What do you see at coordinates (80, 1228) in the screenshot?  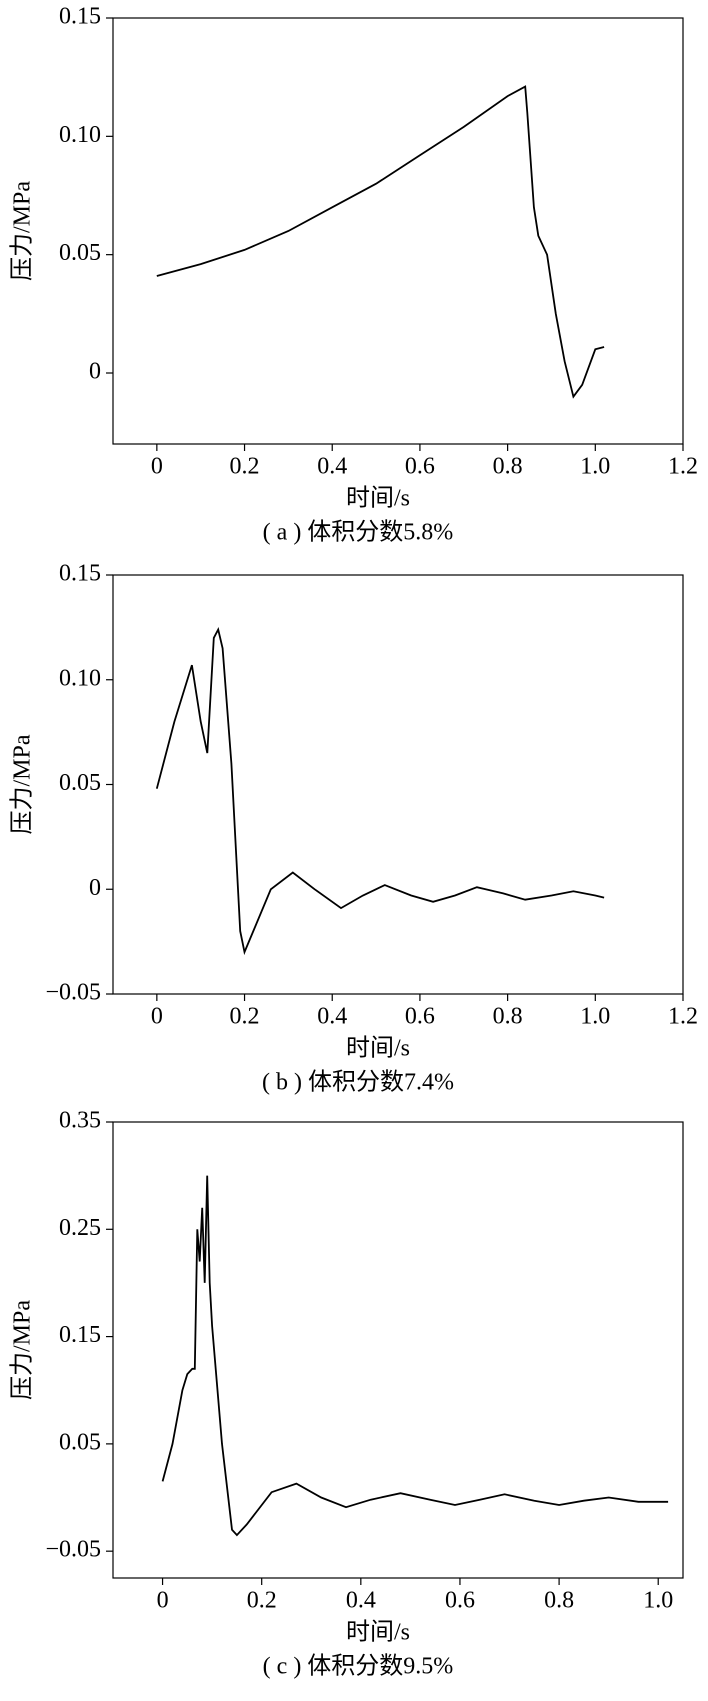 I see `y-tick-label: 0.25` at bounding box center [80, 1228].